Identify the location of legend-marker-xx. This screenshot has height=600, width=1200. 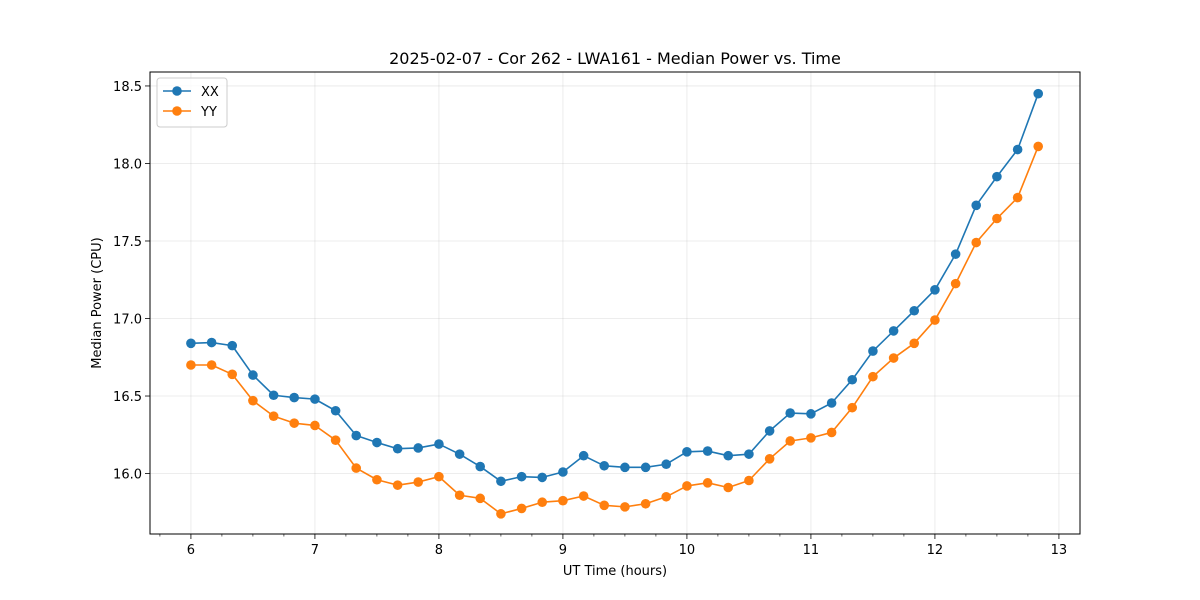
(177, 91).